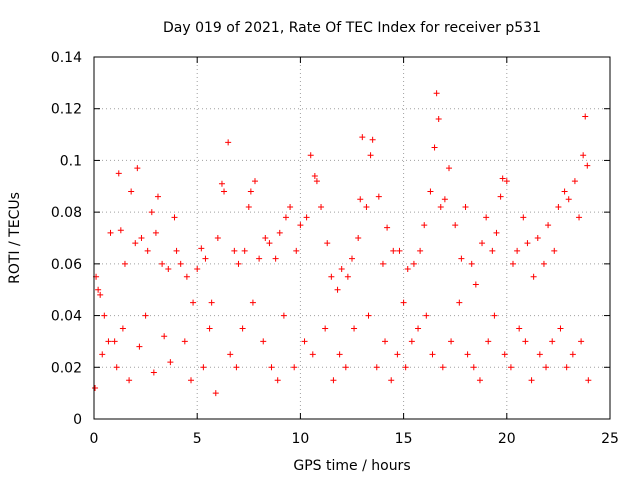 The width and height of the screenshot is (640, 480). I want to click on y-tick-label: 0.04, so click(66, 317).